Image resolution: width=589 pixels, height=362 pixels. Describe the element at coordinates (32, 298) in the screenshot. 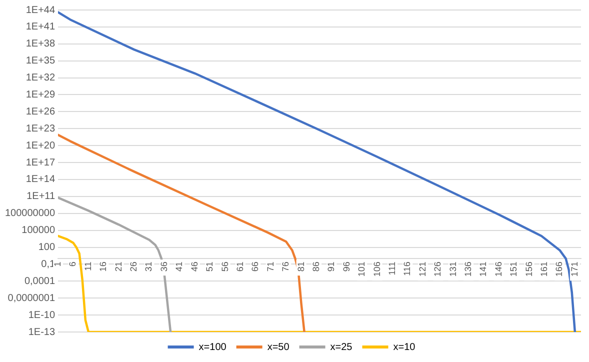

I see `y-tick-label: 0,0000001` at that location.